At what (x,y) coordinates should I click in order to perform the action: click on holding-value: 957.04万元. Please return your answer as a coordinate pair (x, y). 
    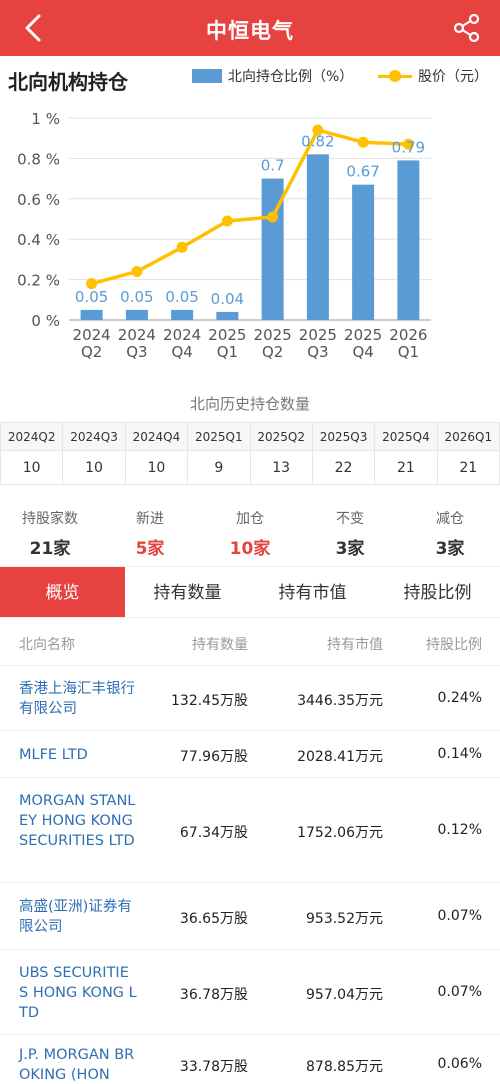
    Looking at the image, I should click on (344, 994).